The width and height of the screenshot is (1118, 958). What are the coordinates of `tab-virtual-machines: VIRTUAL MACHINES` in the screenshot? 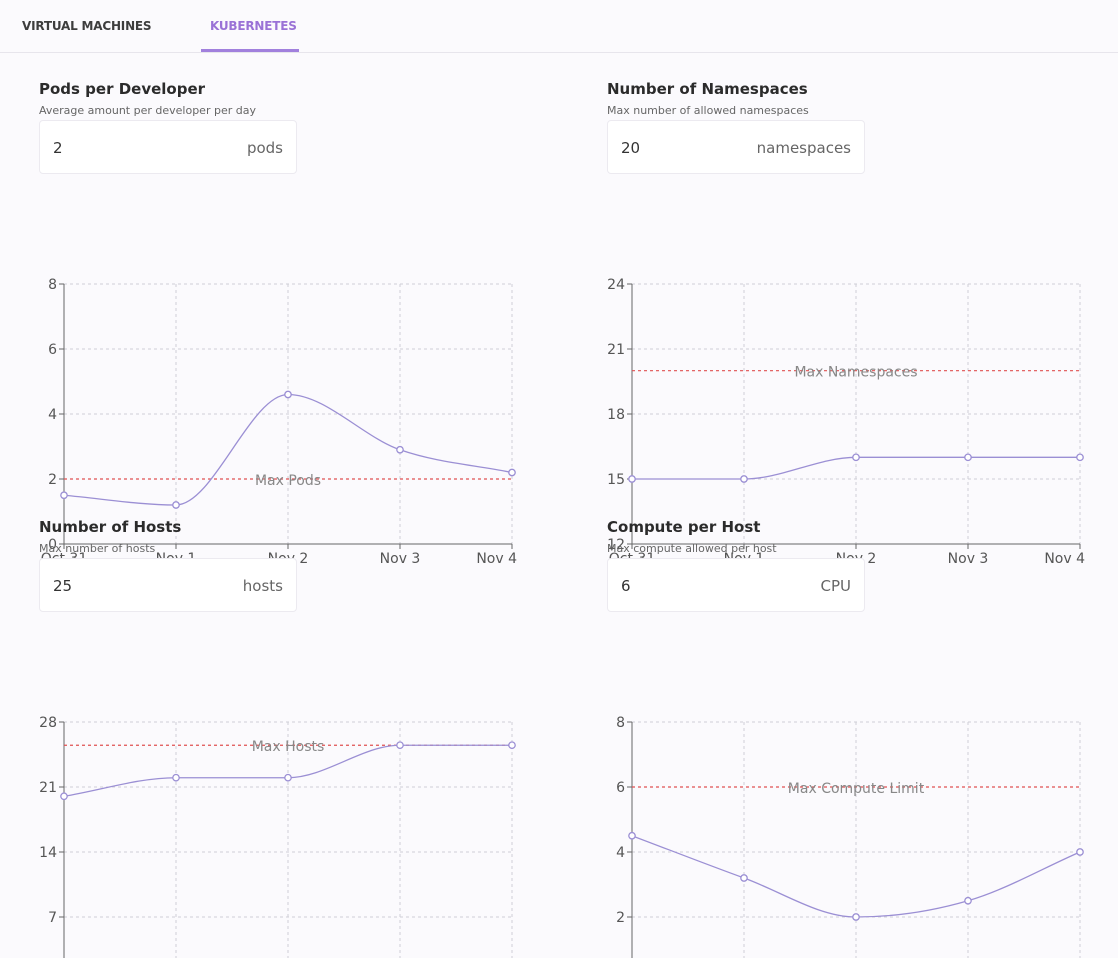 It's located at (87, 26).